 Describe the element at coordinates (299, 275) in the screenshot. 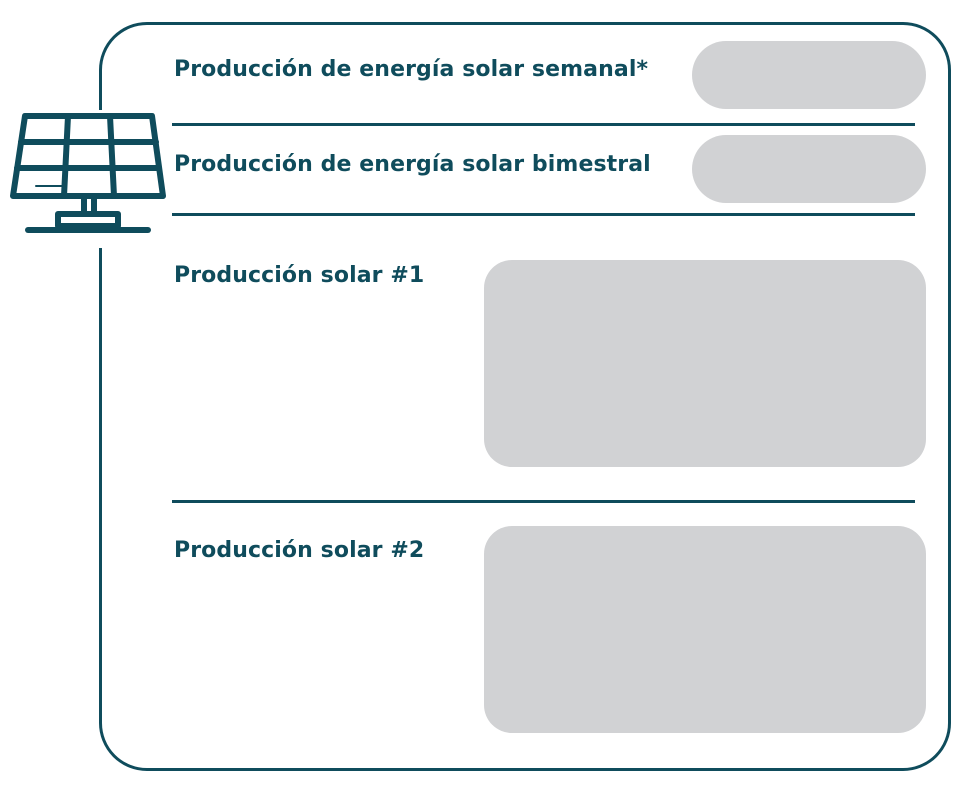

I see `solar-production-1-label: Producción solar #1` at that location.